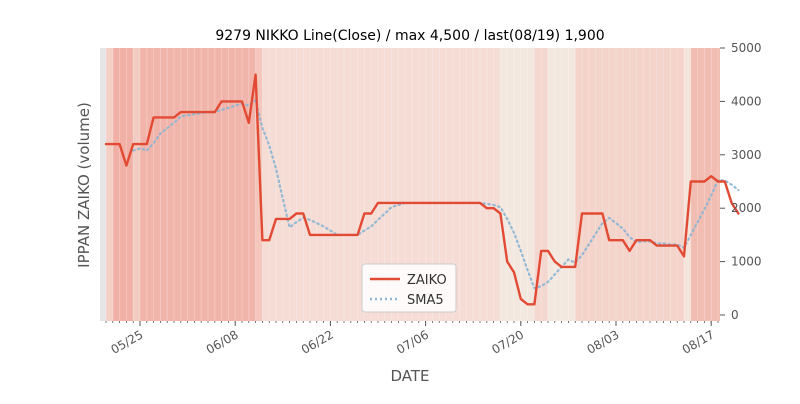 This screenshot has height=404, width=800. I want to click on x-axis: 05/25 06/08 06/22 07/06 07/20 08/03 08/17, so click(412, 339).